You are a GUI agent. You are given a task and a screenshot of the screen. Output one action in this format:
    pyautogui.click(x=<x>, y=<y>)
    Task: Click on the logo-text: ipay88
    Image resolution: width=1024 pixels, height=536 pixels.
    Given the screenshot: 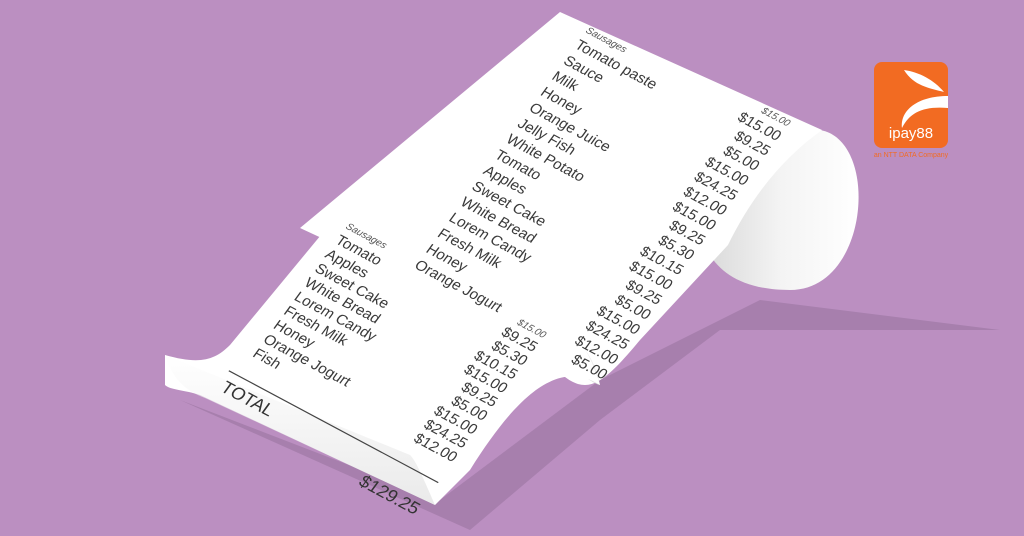 What is the action you would take?
    pyautogui.click(x=911, y=133)
    